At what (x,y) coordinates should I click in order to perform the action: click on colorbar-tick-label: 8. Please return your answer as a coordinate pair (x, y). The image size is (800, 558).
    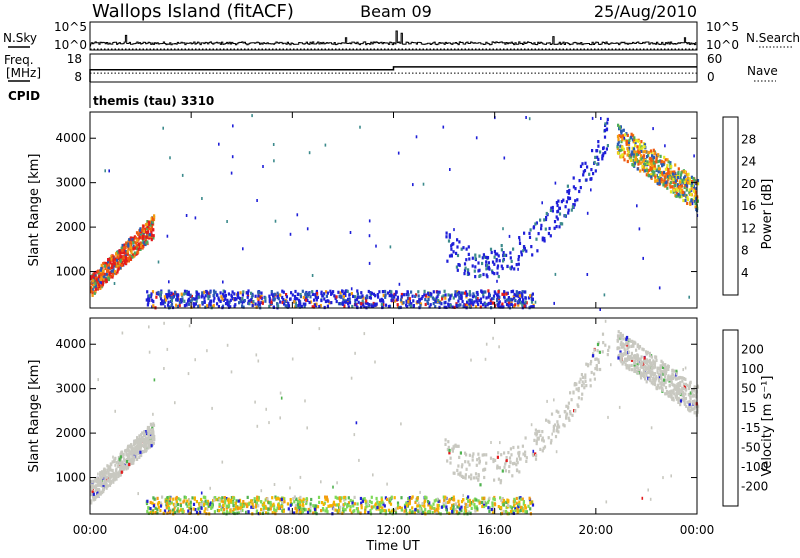
    Looking at the image, I should click on (745, 251).